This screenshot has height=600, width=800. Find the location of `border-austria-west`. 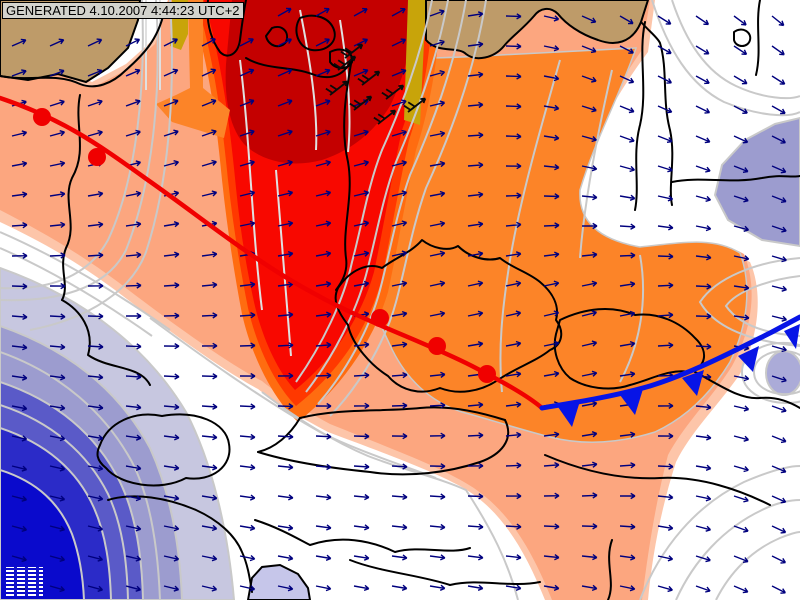

border-austria-west is located at coordinates (279, 435).